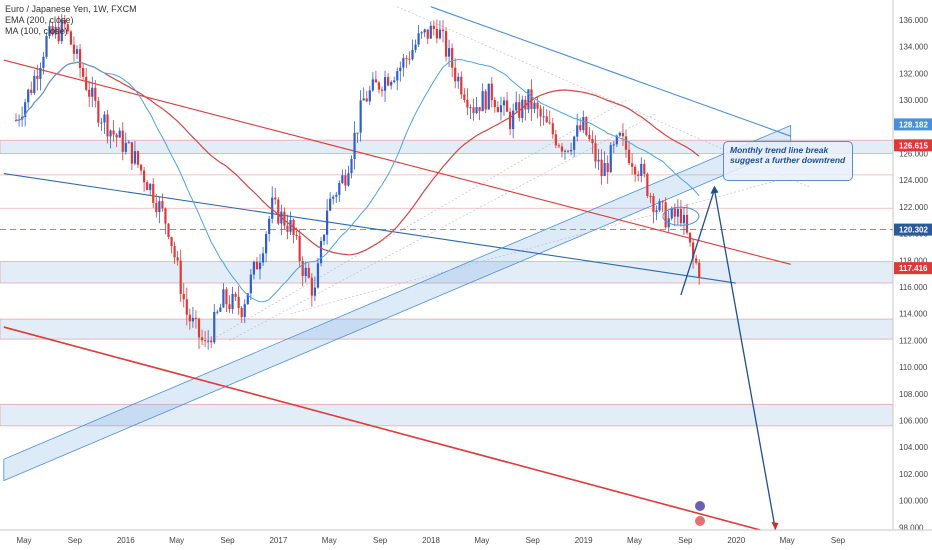 This screenshot has height=550, width=932. Describe the element at coordinates (913, 287) in the screenshot. I see `y-tick-label: 116.000` at that location.